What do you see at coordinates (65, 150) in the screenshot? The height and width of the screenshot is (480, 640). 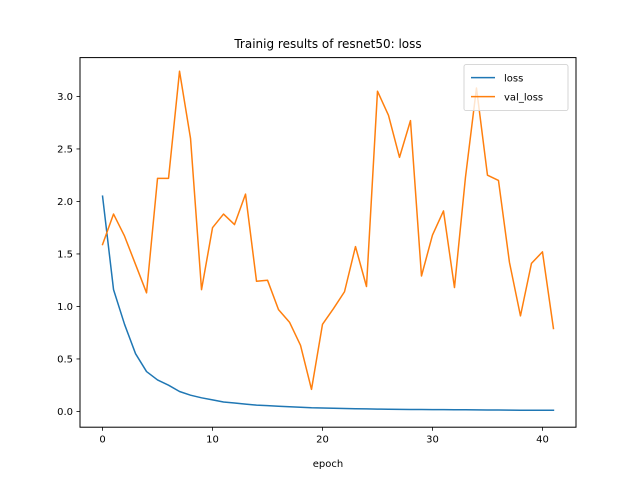 I see `y-tick-label: 2.5` at bounding box center [65, 150].